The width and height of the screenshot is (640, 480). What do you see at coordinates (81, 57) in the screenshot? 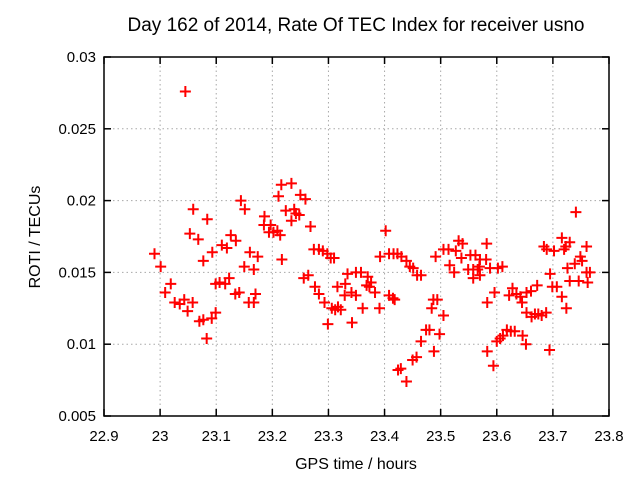
I see `y-tick-label: 0.03` at bounding box center [81, 57].